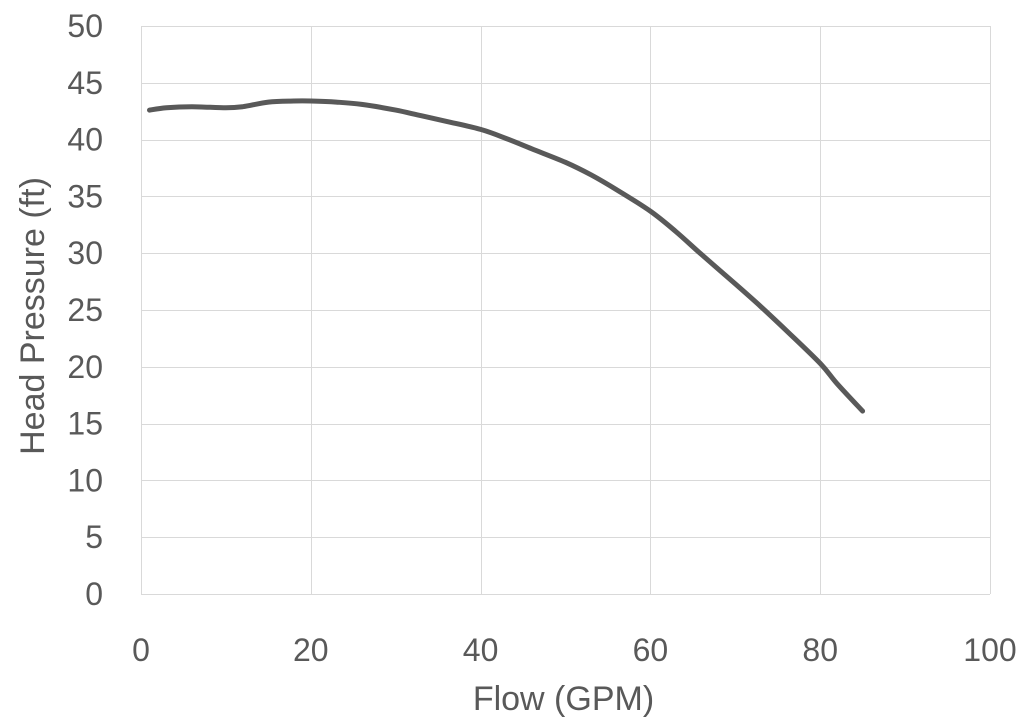 The width and height of the screenshot is (1034, 727). I want to click on y-tick-label-30: 30, so click(85, 253).